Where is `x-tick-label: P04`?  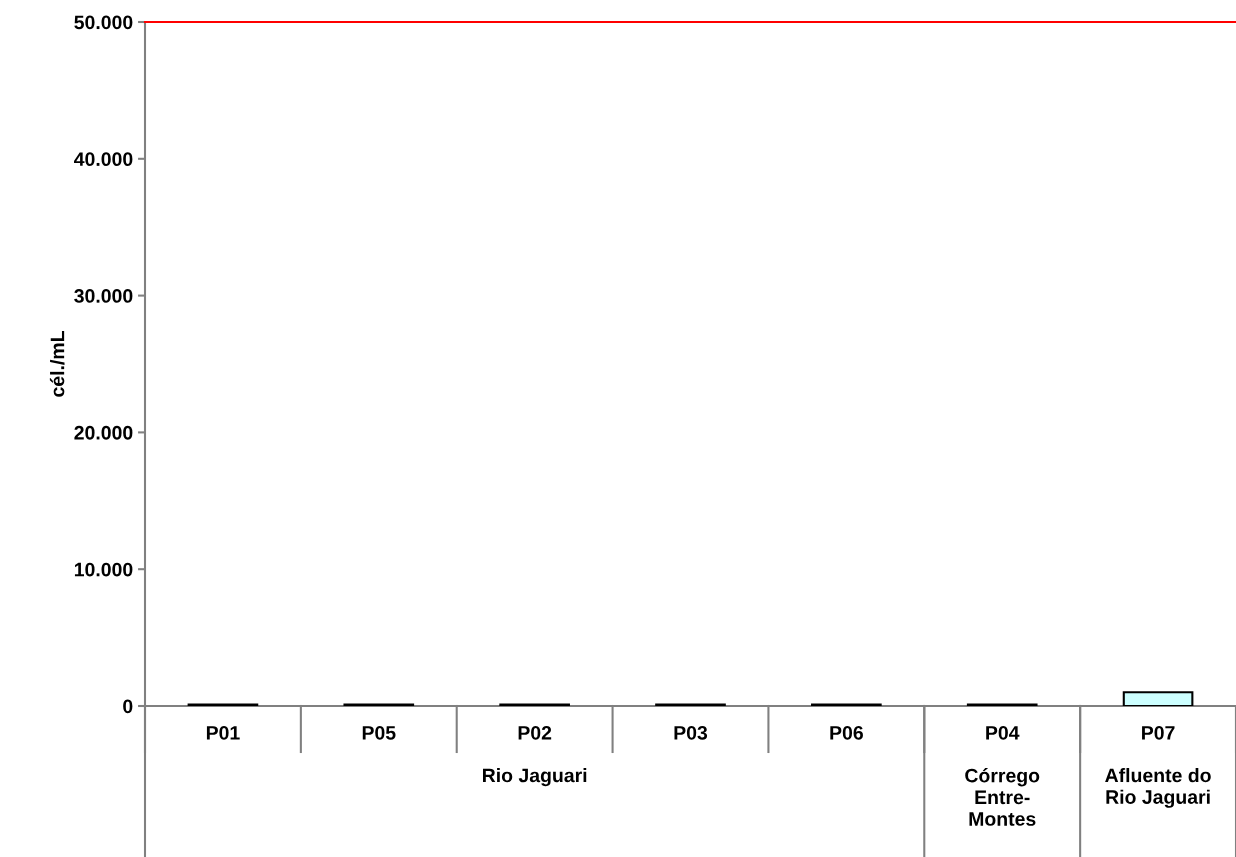
x-tick-label: P04 is located at coordinates (1003, 732).